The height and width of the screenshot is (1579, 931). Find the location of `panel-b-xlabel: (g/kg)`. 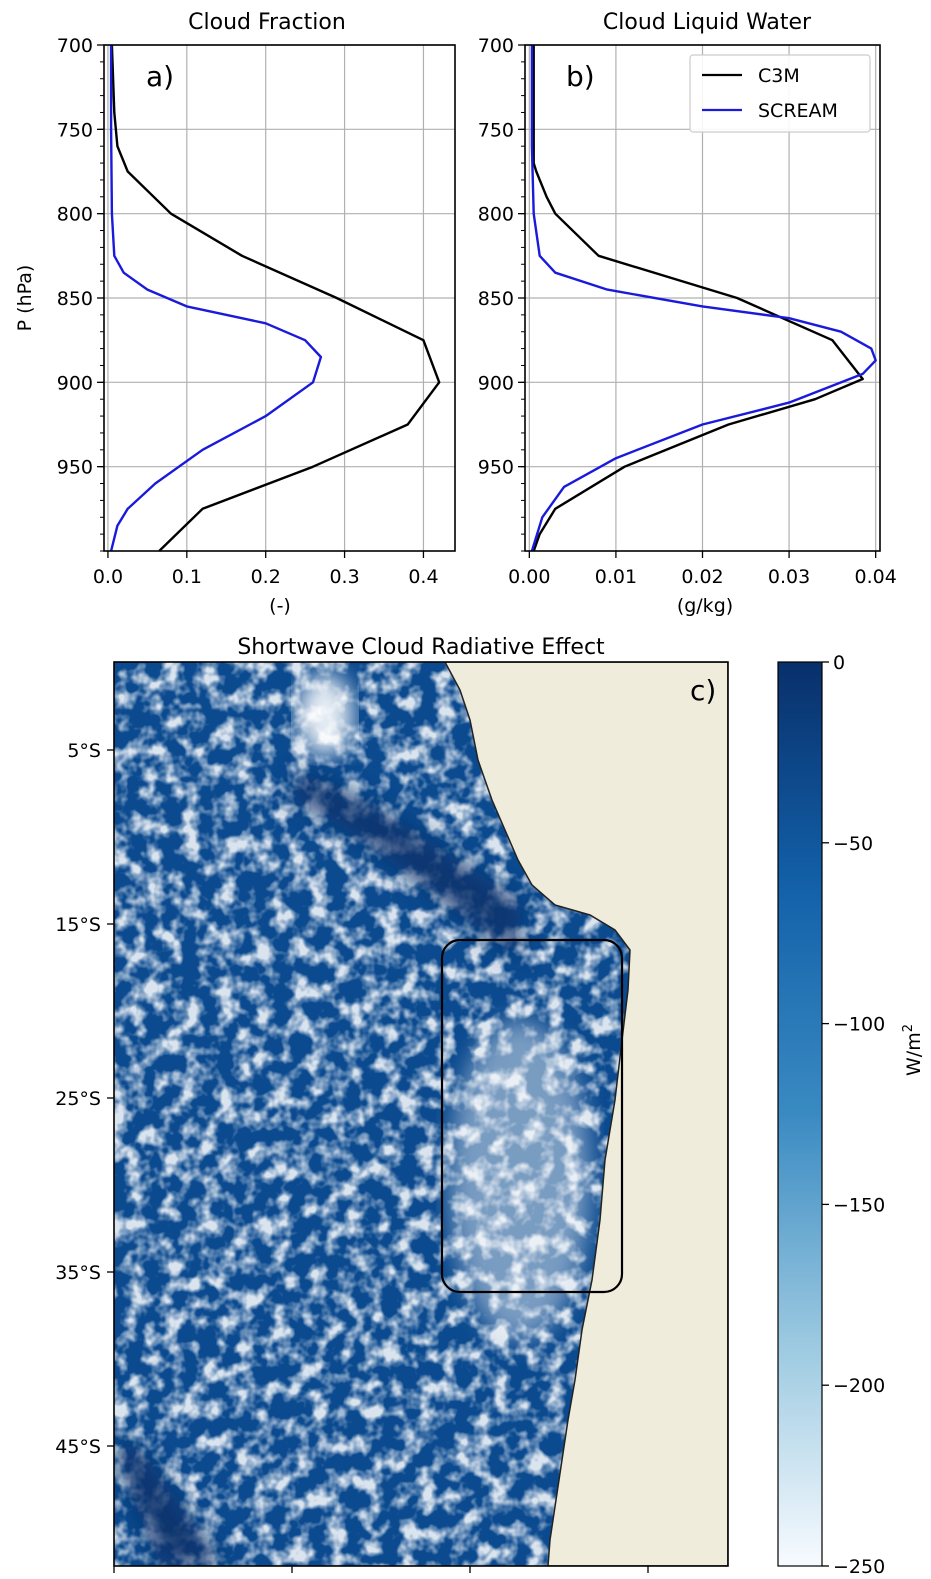

panel-b-xlabel: (g/kg) is located at coordinates (705, 606).